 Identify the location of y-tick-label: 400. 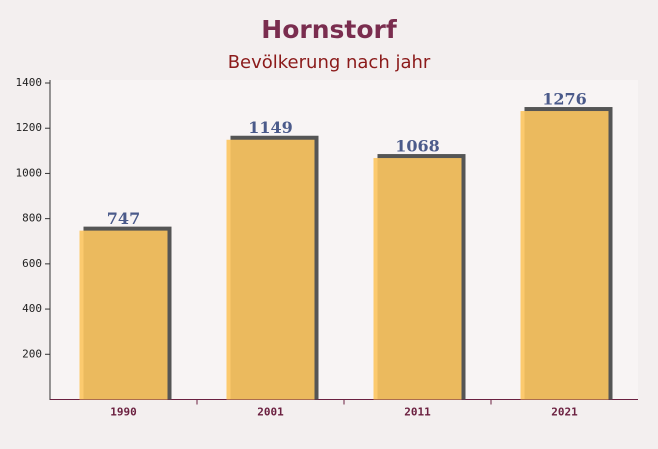
(32, 308).